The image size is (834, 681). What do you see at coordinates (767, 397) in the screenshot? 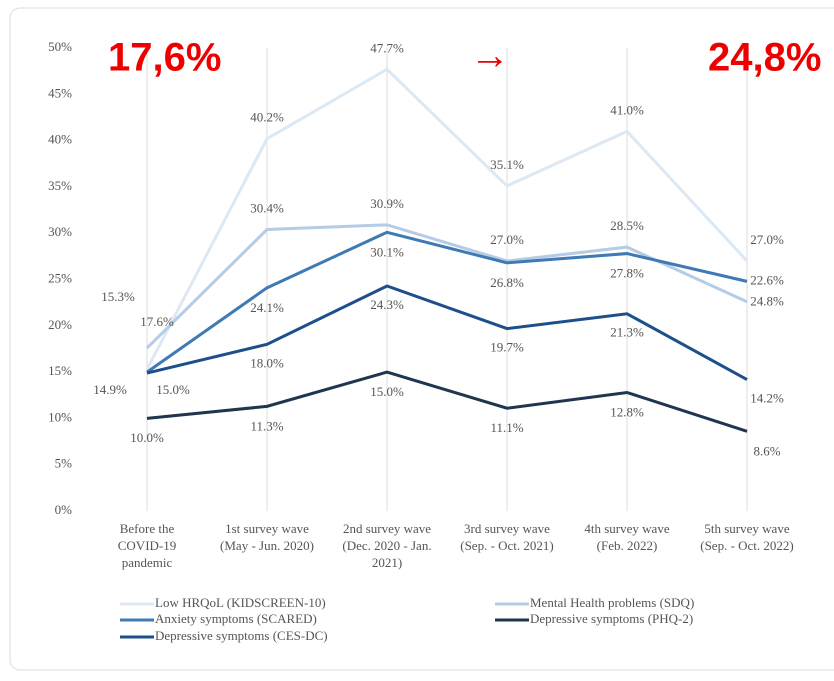
I see `data-label: 14.2%` at bounding box center [767, 397].